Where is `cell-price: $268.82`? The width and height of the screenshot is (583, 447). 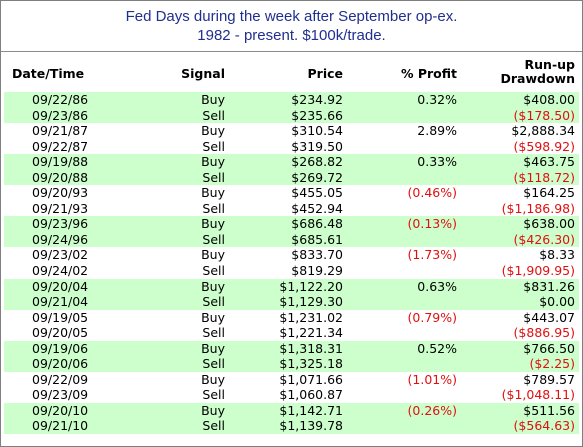 cell-price: $268.82 is located at coordinates (317, 162).